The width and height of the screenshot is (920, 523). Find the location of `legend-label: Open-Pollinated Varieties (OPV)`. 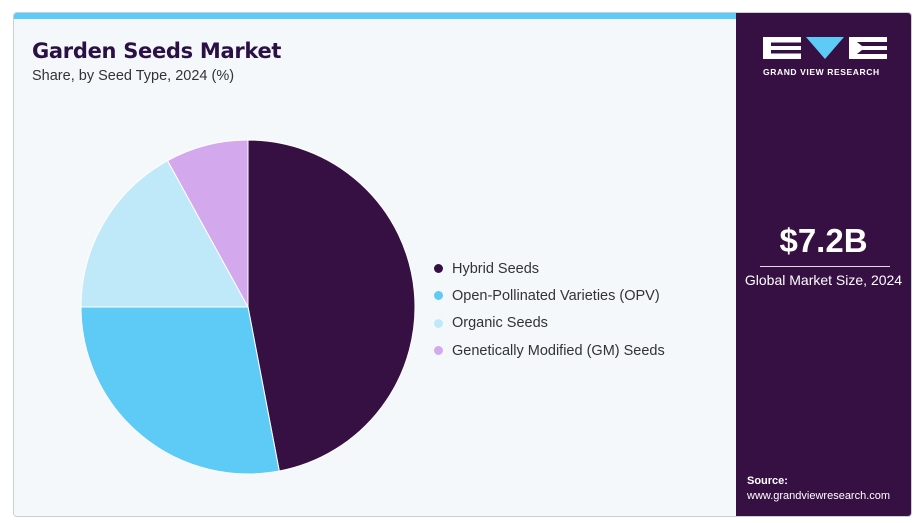

legend-label: Open-Pollinated Varieties (OPV) is located at coordinates (556, 295).